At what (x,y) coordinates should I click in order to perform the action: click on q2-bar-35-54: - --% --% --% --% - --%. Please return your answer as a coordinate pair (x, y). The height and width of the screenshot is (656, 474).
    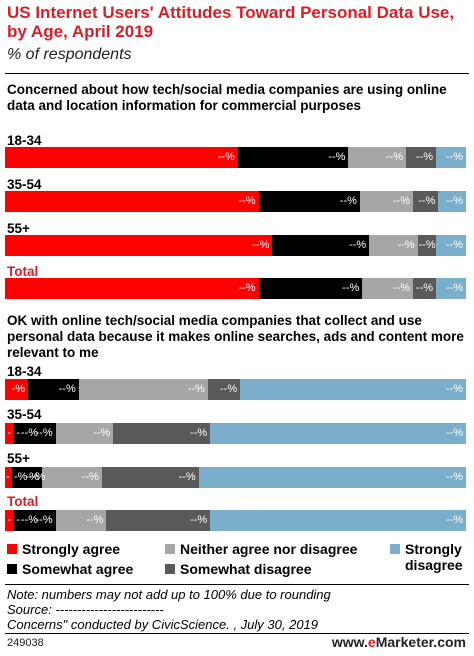
    Looking at the image, I should click on (235, 433).